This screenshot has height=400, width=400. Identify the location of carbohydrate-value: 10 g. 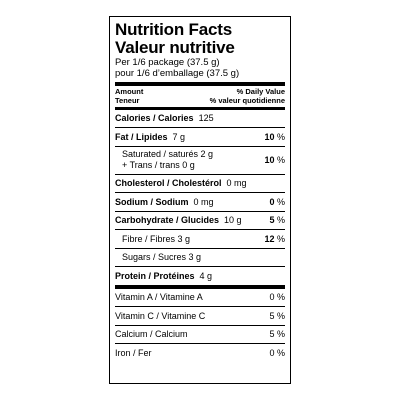
(233, 220).